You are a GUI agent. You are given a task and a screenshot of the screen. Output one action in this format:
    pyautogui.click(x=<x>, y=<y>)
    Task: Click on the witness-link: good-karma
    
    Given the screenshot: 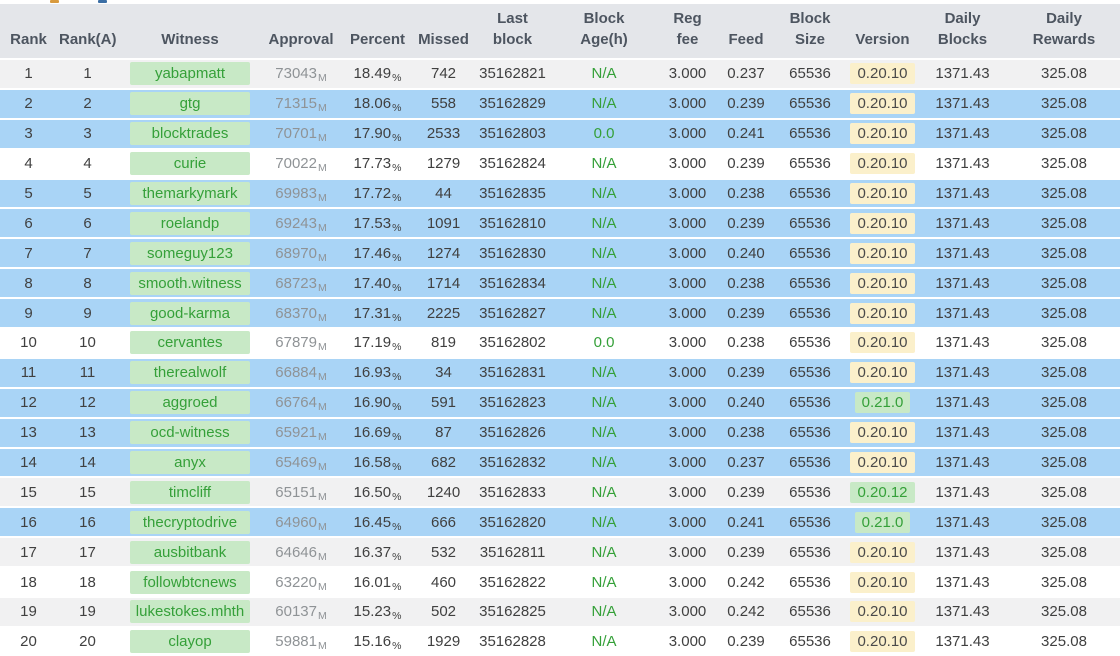 What is the action you would take?
    pyautogui.click(x=190, y=313)
    